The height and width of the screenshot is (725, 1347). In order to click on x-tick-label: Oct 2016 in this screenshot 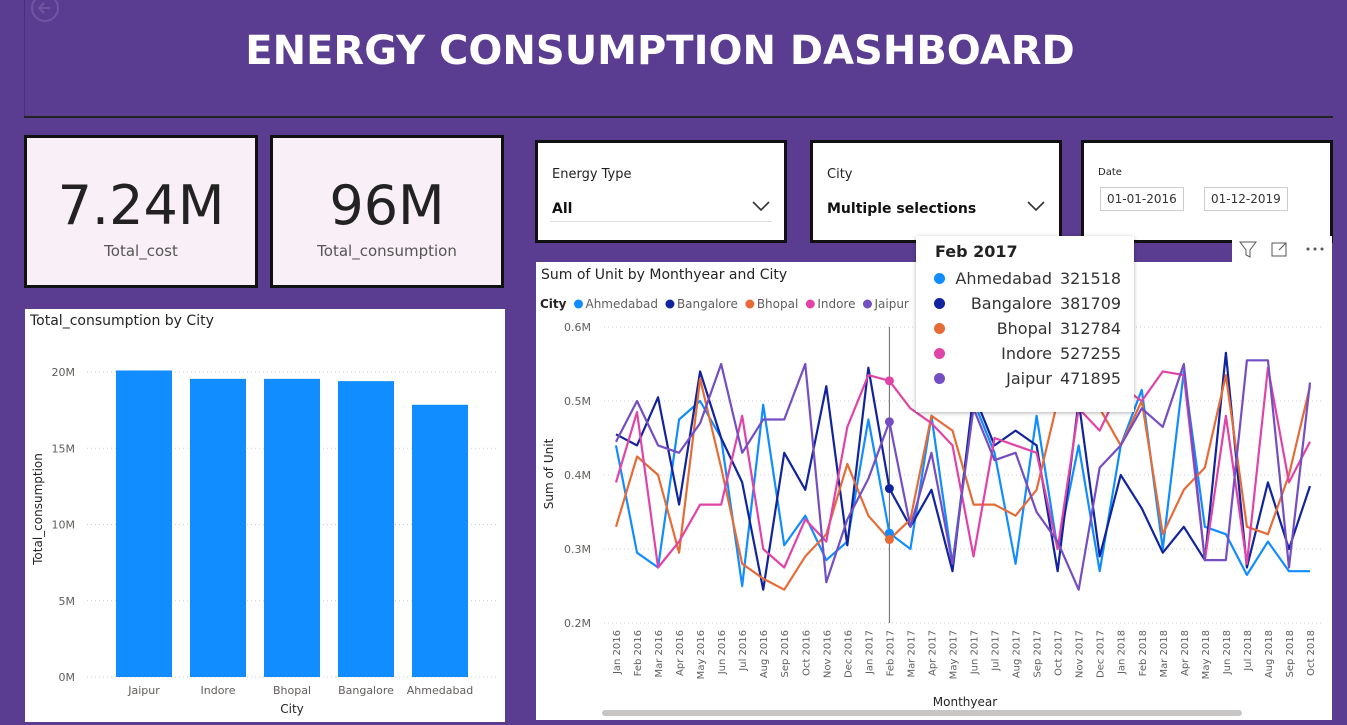, I will do `click(806, 653)`.